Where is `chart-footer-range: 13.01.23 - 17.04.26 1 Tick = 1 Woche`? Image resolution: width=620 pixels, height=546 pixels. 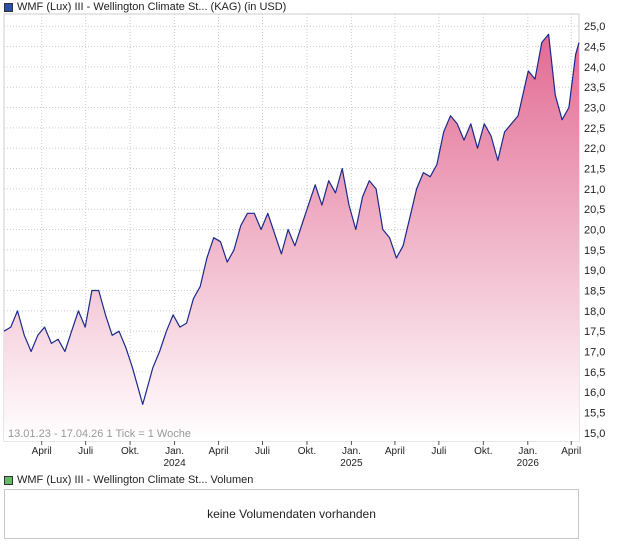 chart-footer-range: 13.01.23 - 17.04.26 1 Tick = 1 Woche is located at coordinates (99, 434).